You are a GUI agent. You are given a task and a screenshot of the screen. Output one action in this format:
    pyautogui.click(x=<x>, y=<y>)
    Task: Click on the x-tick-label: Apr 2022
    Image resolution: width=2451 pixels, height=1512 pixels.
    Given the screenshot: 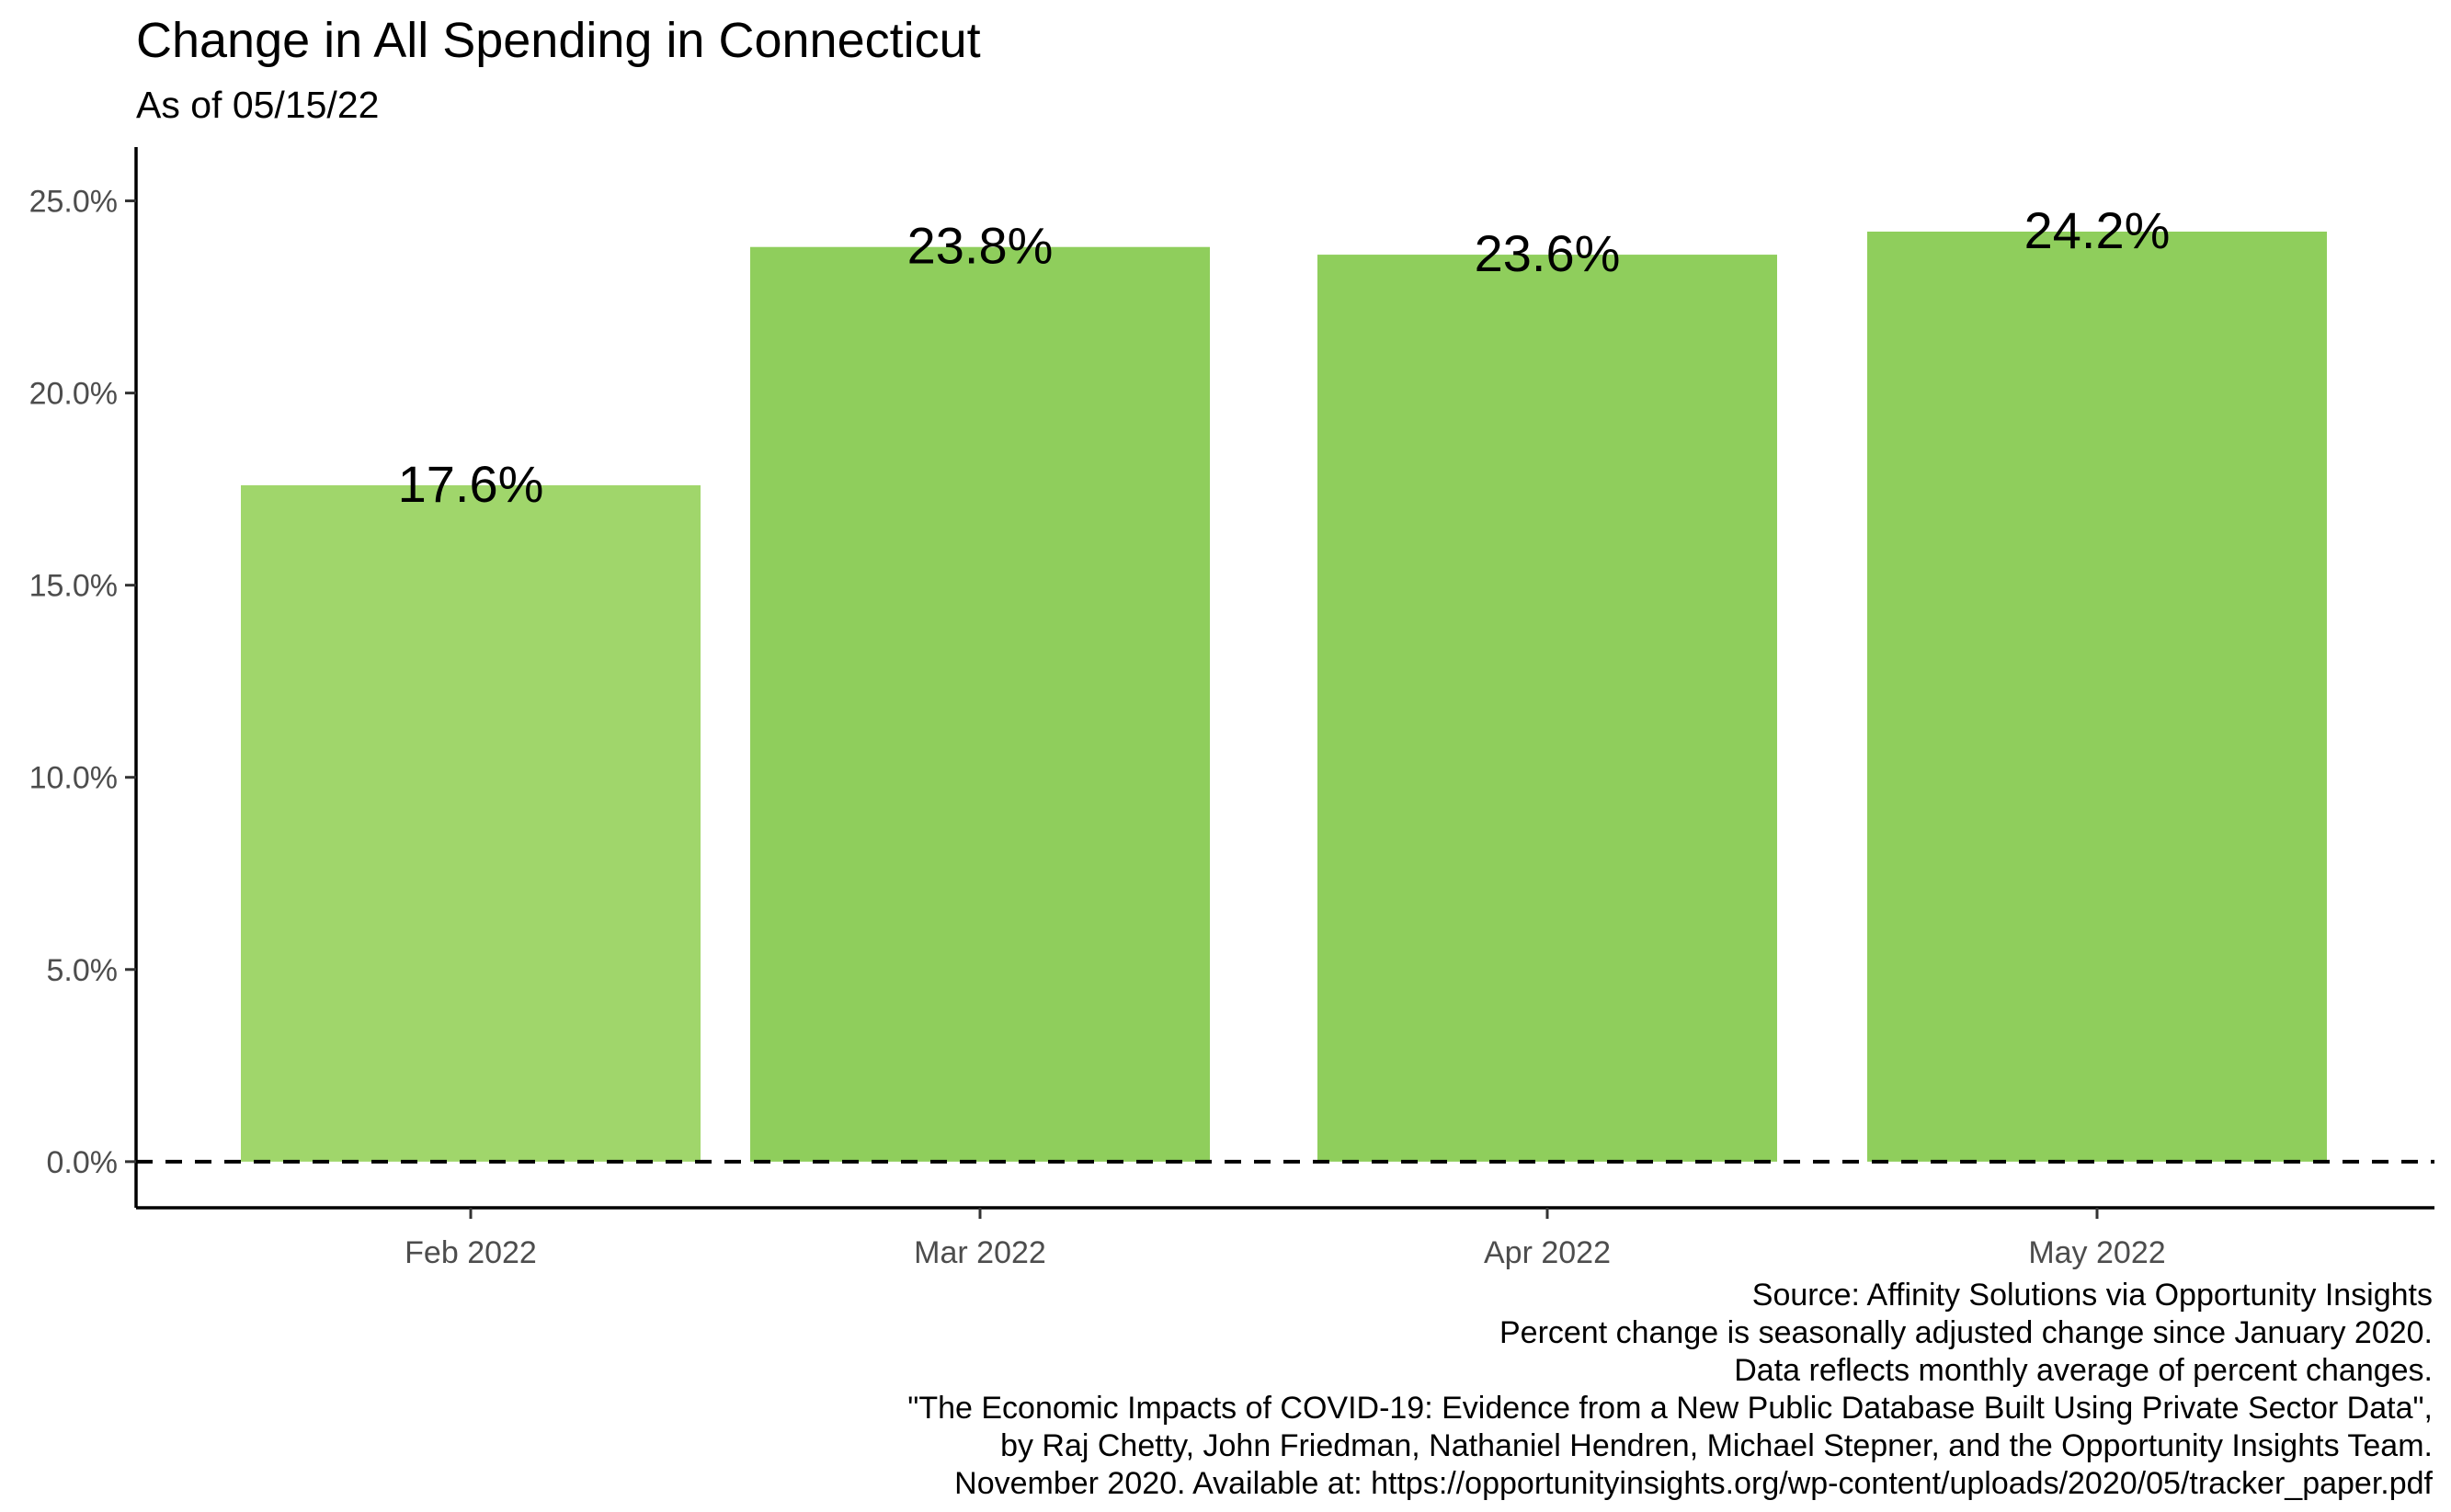 What is the action you would take?
    pyautogui.click(x=1547, y=1252)
    